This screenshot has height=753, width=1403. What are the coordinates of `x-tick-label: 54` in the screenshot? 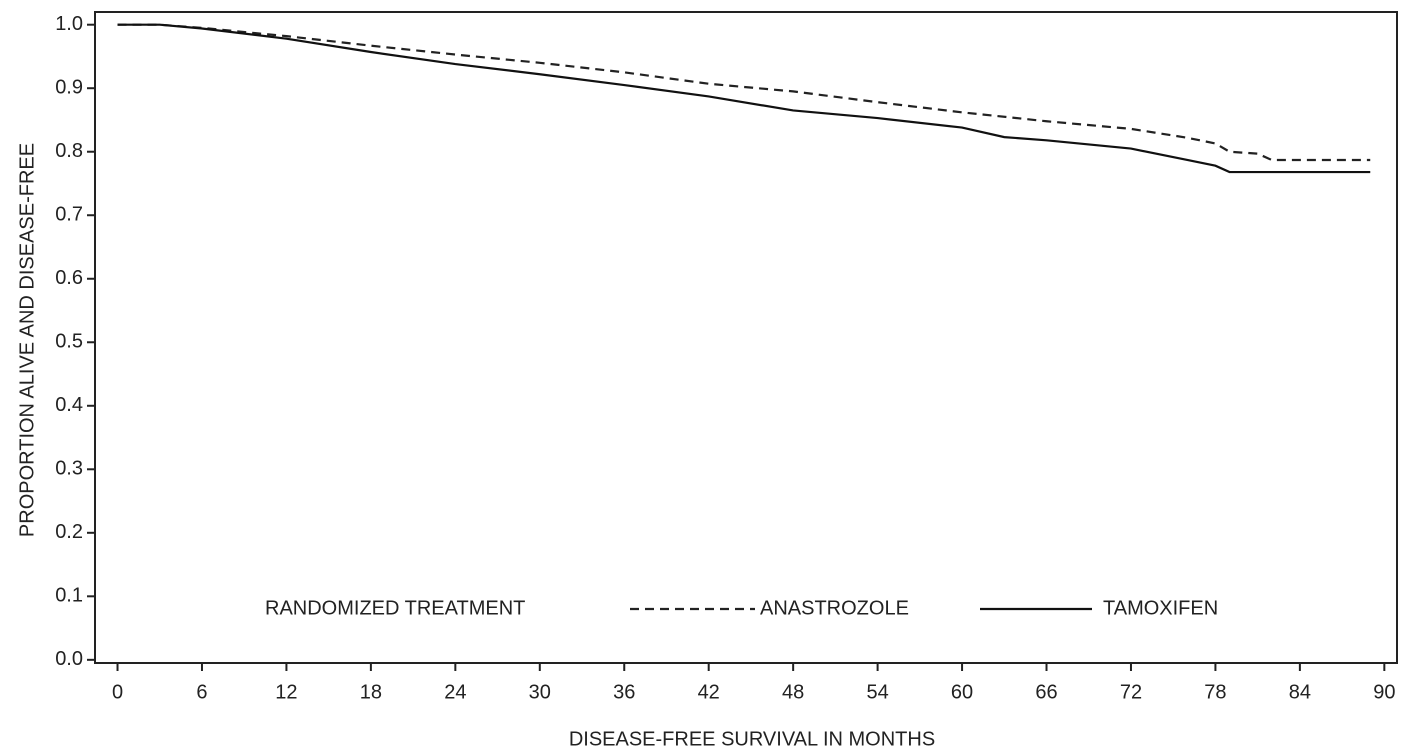 It's located at (877, 692).